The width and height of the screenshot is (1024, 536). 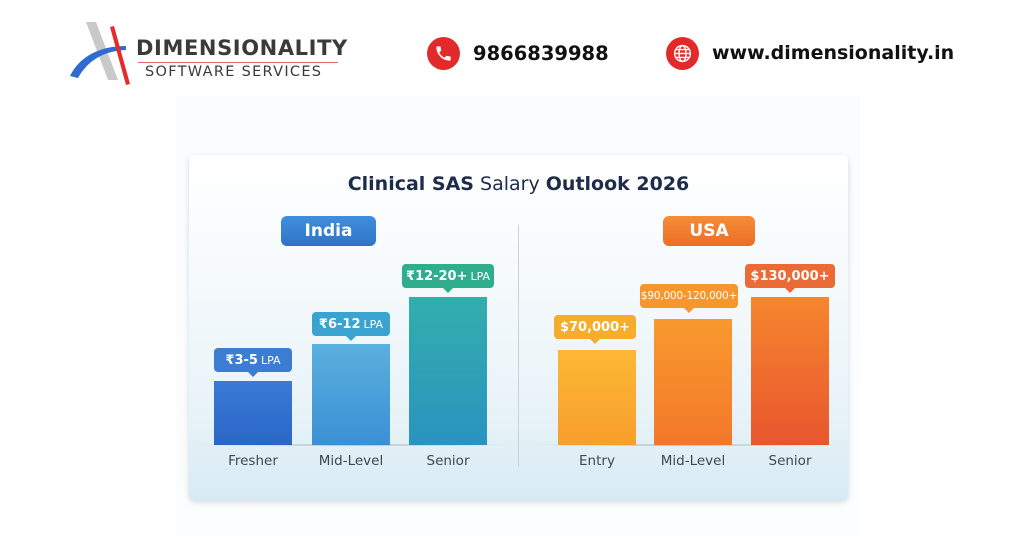 What do you see at coordinates (693, 461) in the screenshot?
I see `usa-category-midlevel: Mid-Level` at bounding box center [693, 461].